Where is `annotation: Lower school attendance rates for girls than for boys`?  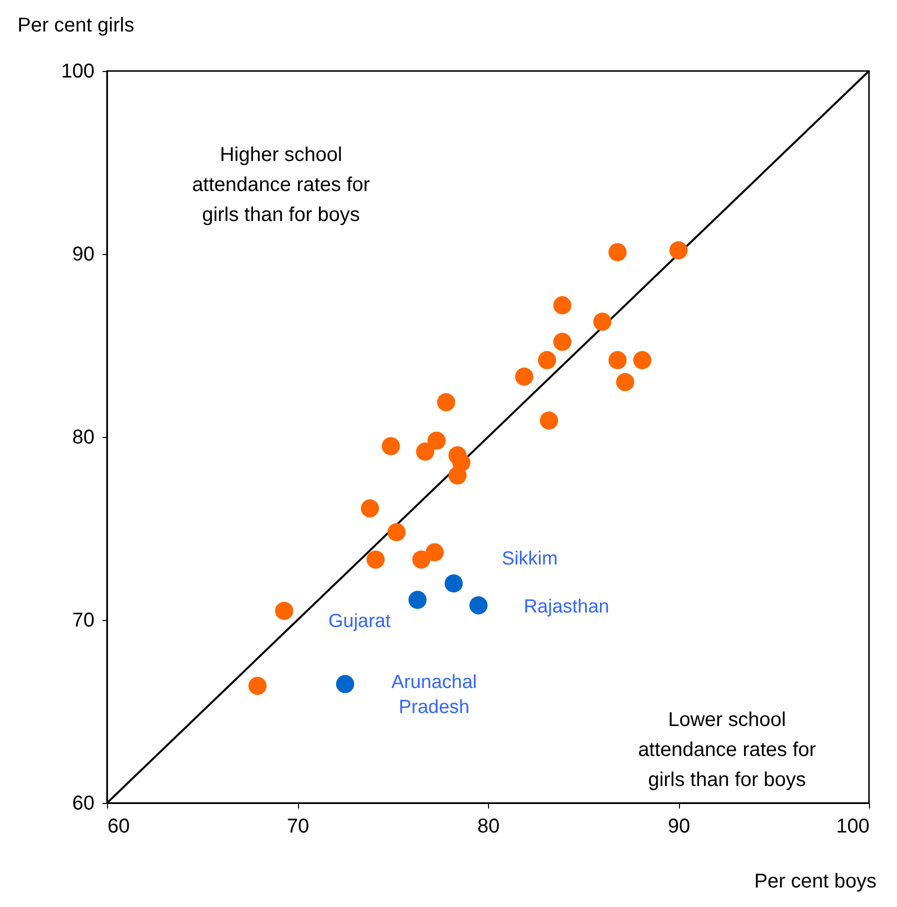
annotation: Lower school attendance rates for girls than for boys is located at coordinates (727, 750).